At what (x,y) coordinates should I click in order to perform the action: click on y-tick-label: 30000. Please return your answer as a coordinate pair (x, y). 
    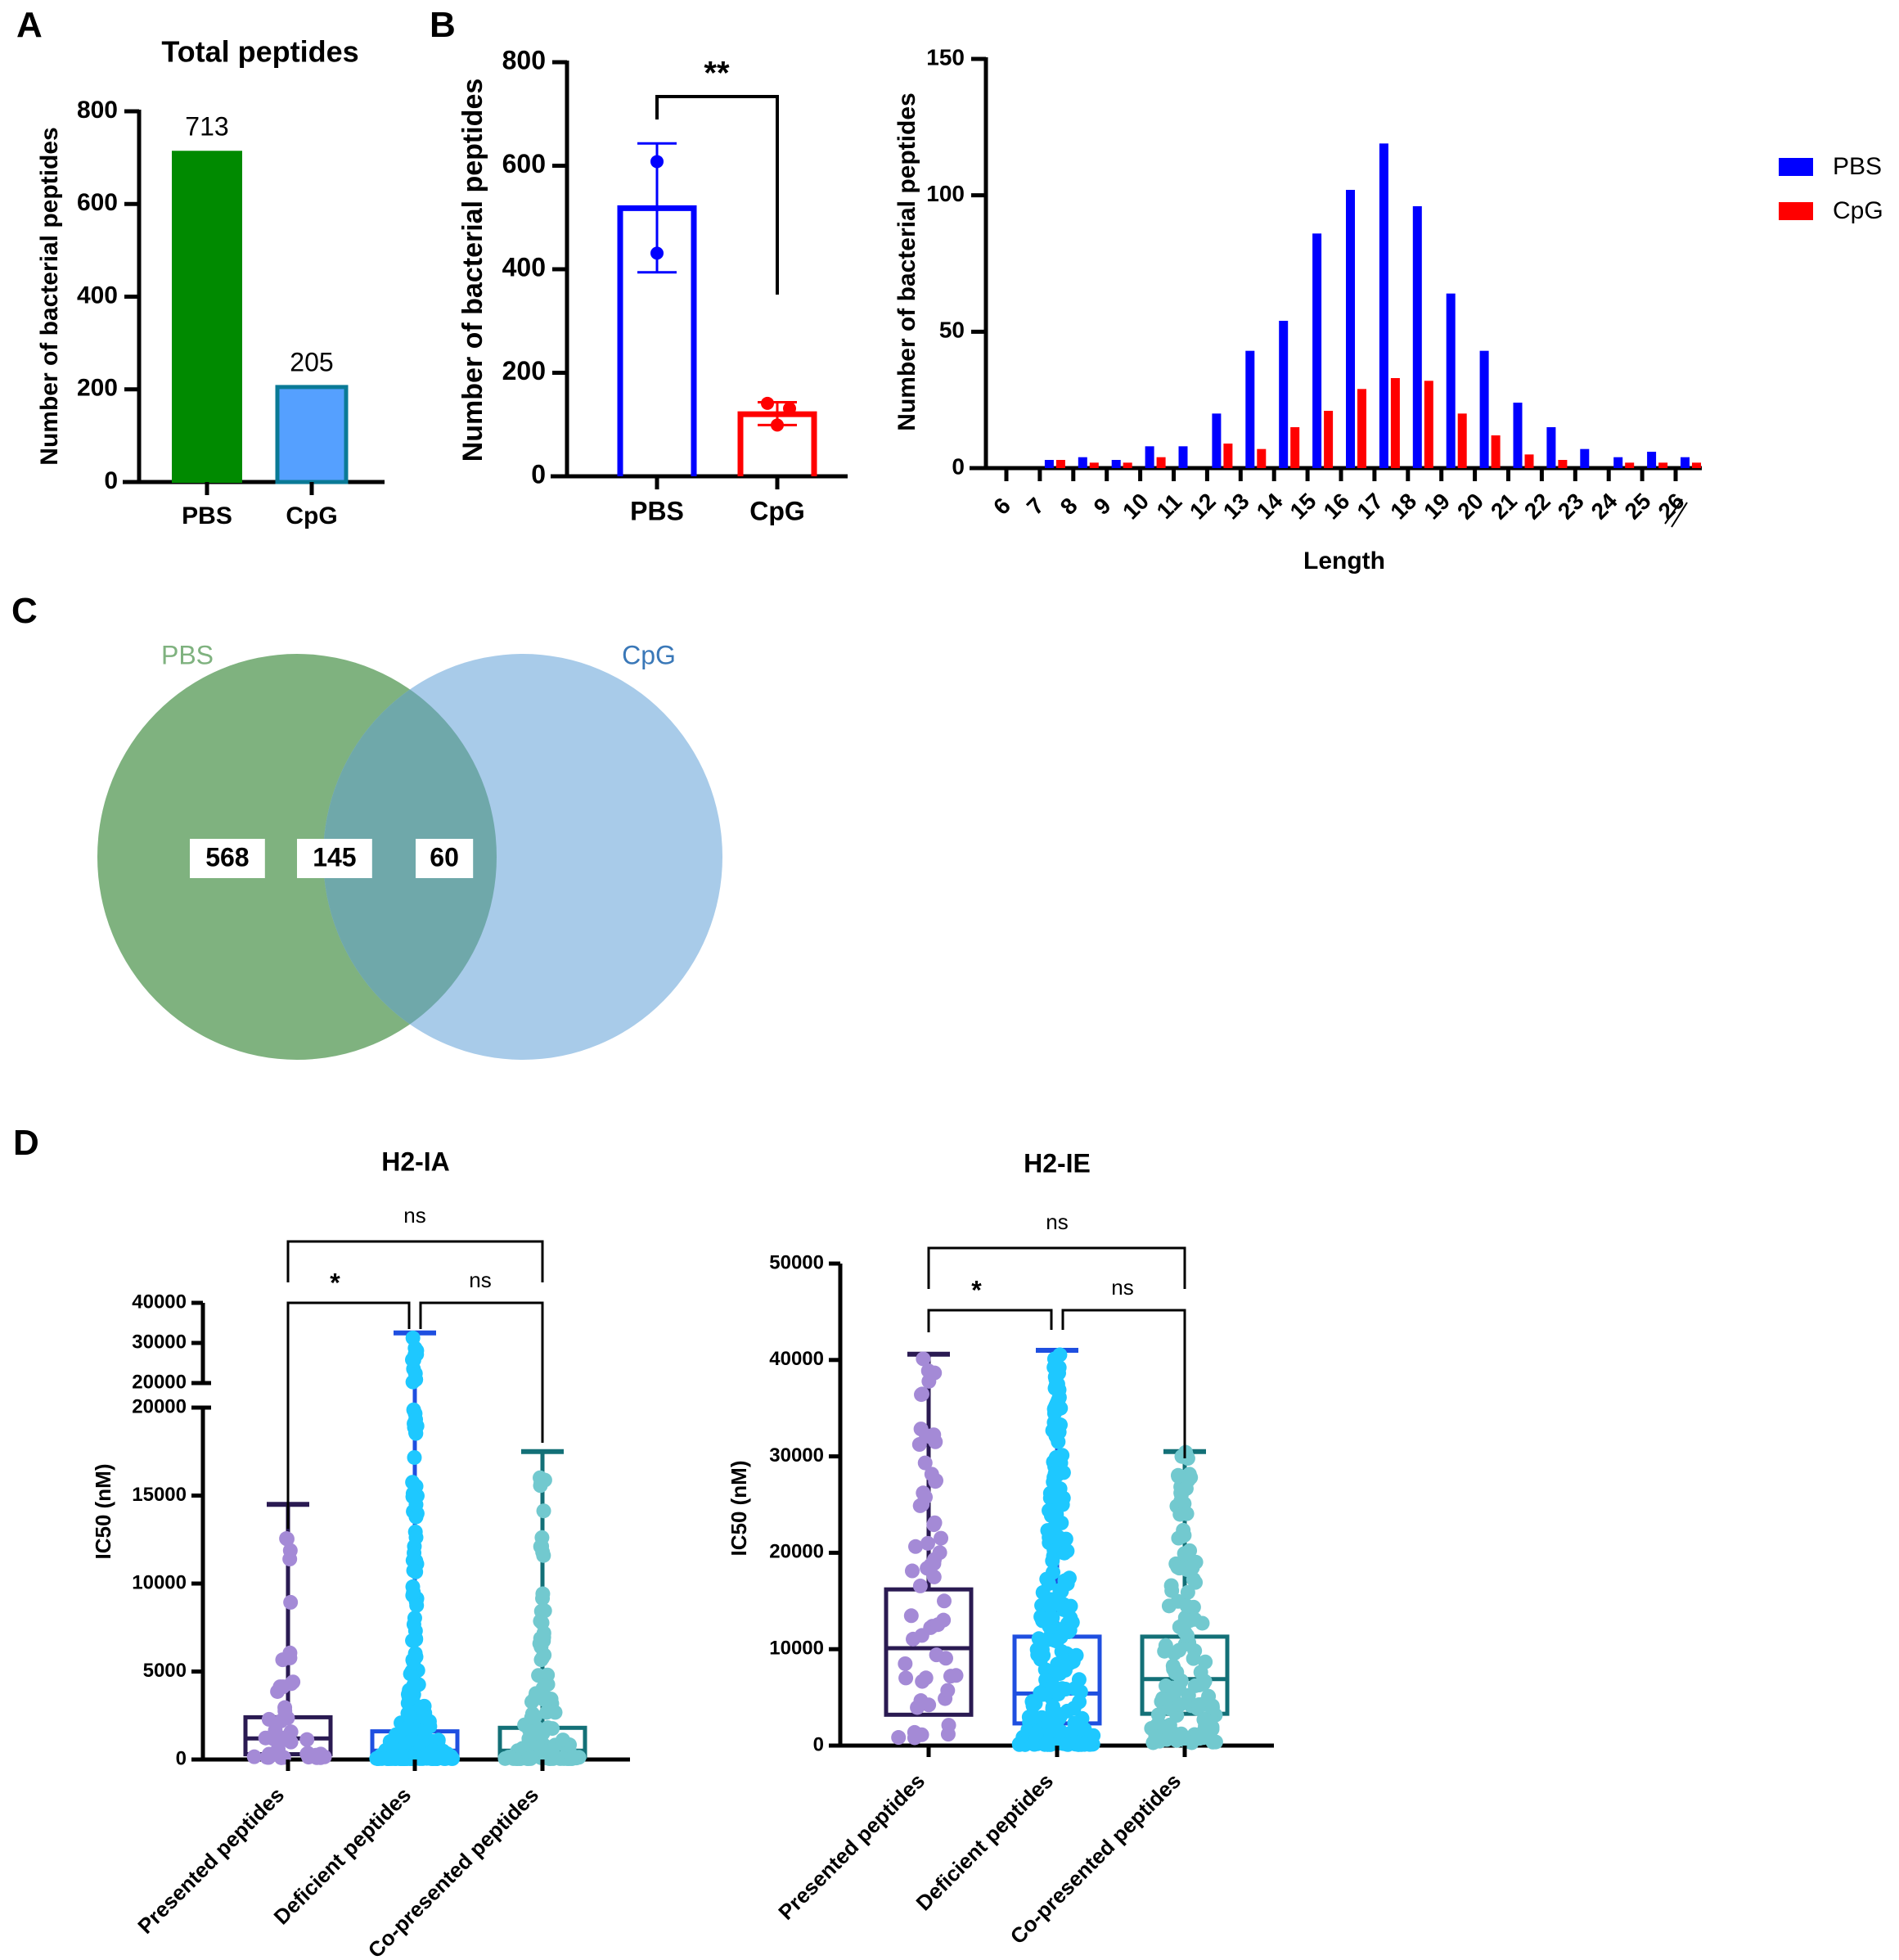
    Looking at the image, I should click on (797, 1455).